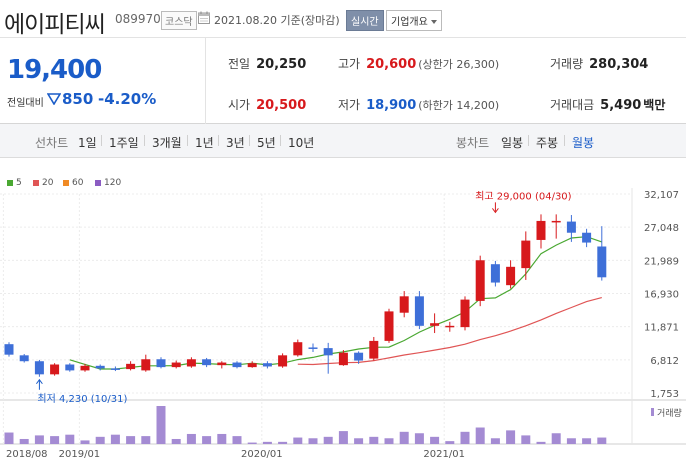 This screenshot has height=470, width=686. Describe the element at coordinates (459, 105) in the screenshot. I see `lower-limit: (하한가 14,200)` at that location.